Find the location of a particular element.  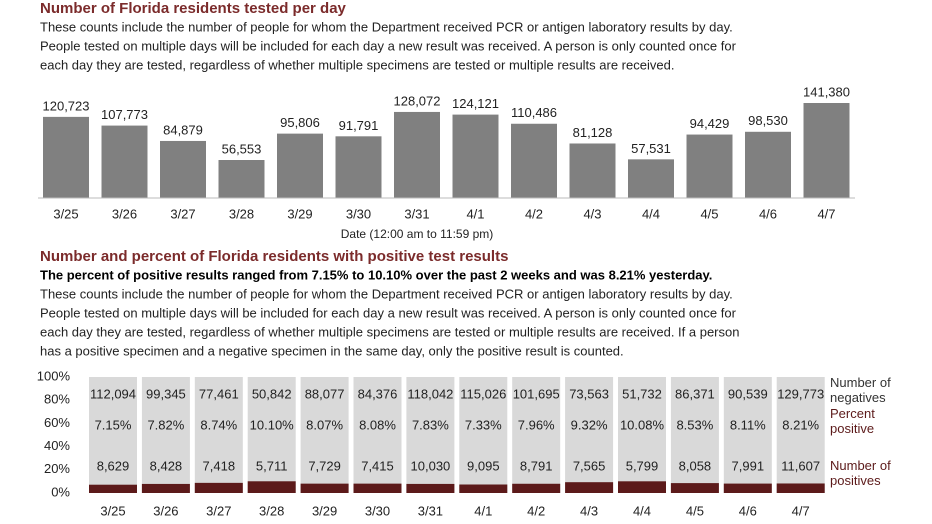

percent-label: 8.11% is located at coordinates (748, 424).